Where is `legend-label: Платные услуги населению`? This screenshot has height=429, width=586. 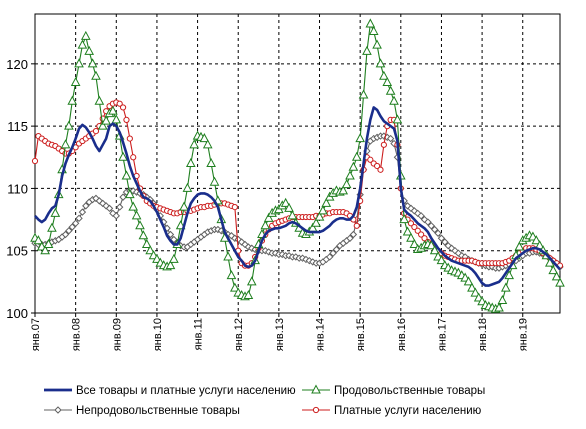
legend-label: Платные услуги населению is located at coordinates (408, 411).